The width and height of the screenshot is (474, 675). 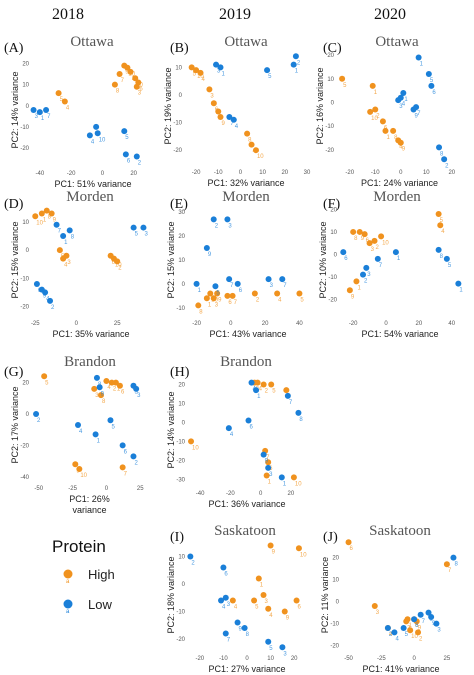 What do you see at coordinates (232, 124) in the screenshot?
I see `panel-2-point-label: 7` at bounding box center [232, 124].